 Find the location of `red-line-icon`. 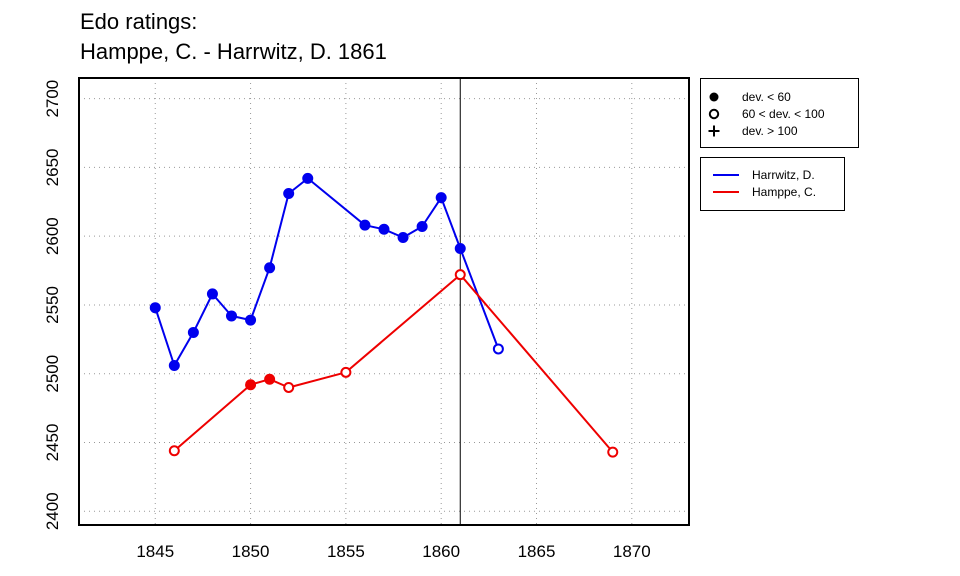

red-line-icon is located at coordinates (726, 192).